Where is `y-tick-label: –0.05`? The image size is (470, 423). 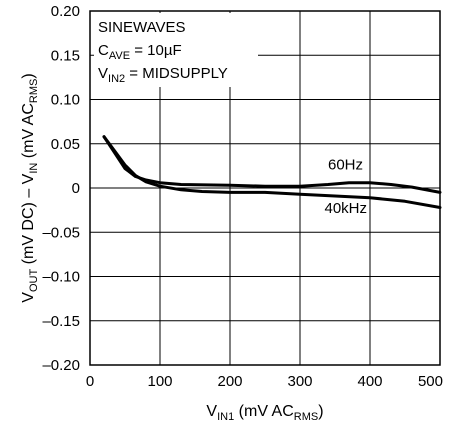
y-tick-label: –0.05 is located at coordinates (61, 232).